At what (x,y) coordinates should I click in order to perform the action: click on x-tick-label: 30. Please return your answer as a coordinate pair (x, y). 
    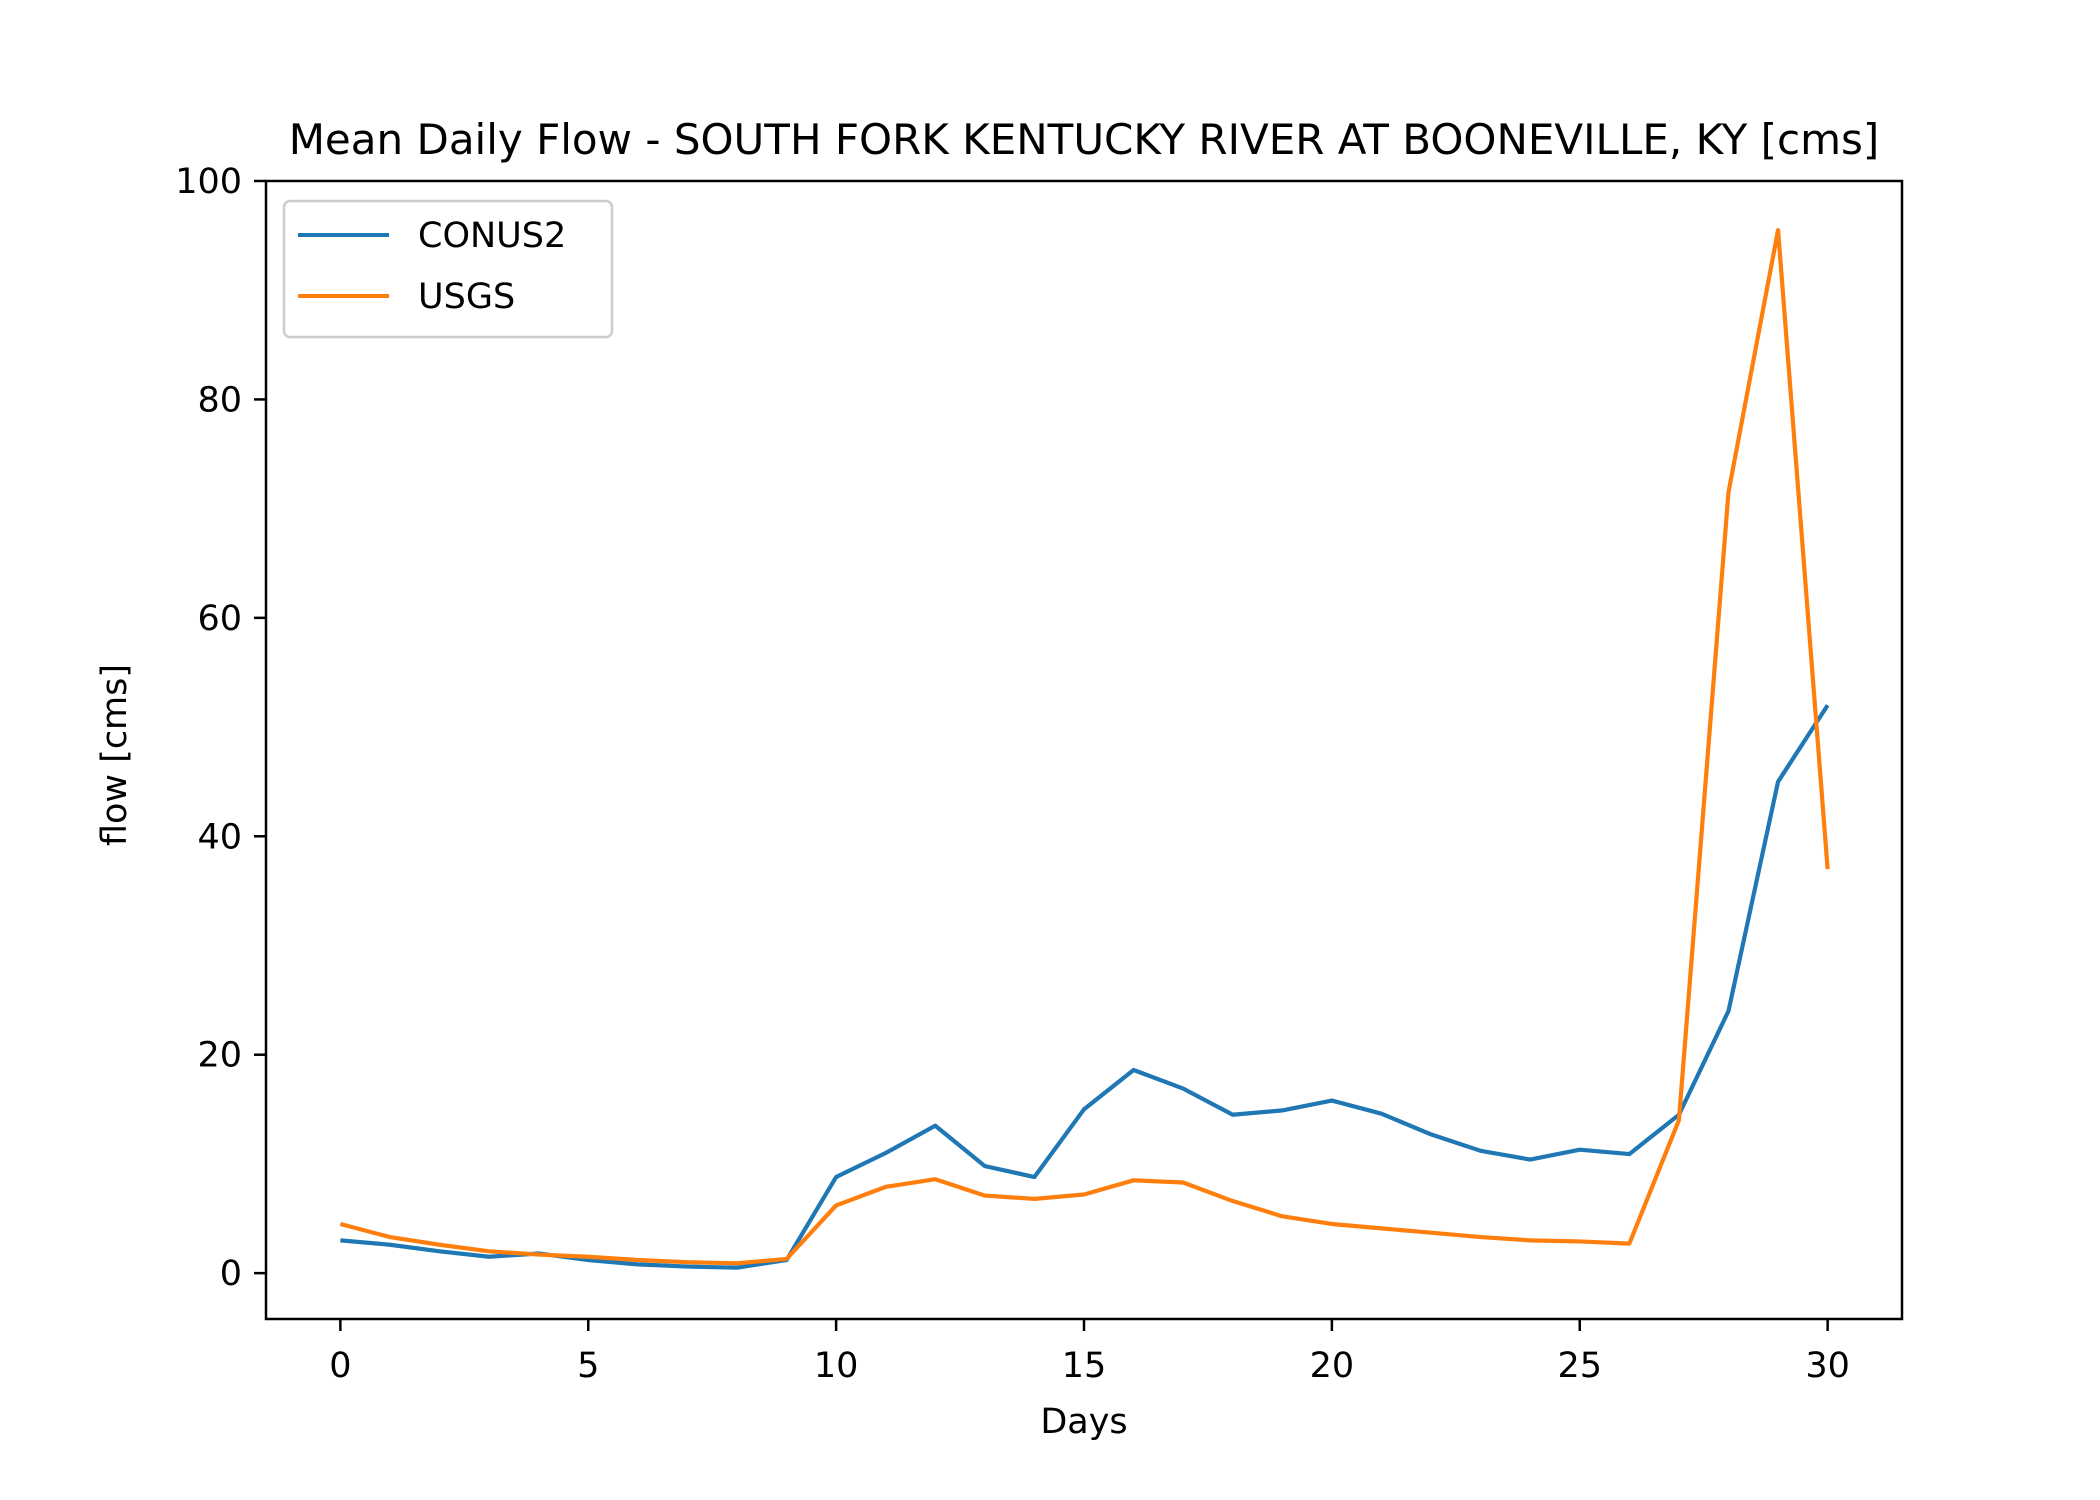
    Looking at the image, I should click on (1827, 1366).